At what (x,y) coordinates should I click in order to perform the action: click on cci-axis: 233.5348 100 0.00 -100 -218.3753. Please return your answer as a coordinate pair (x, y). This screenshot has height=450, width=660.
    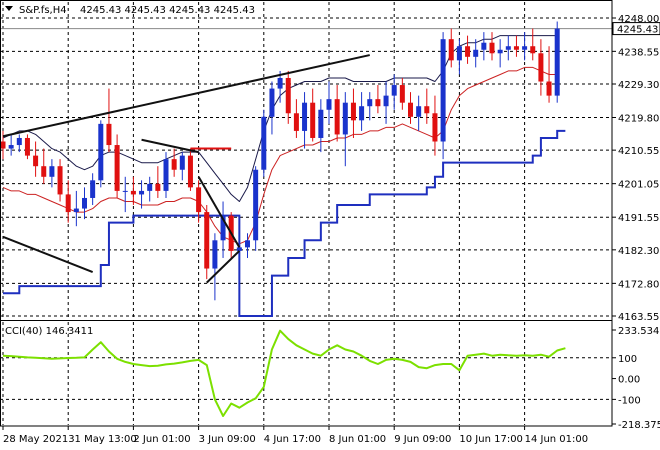
    Looking at the image, I should click on (636, 378).